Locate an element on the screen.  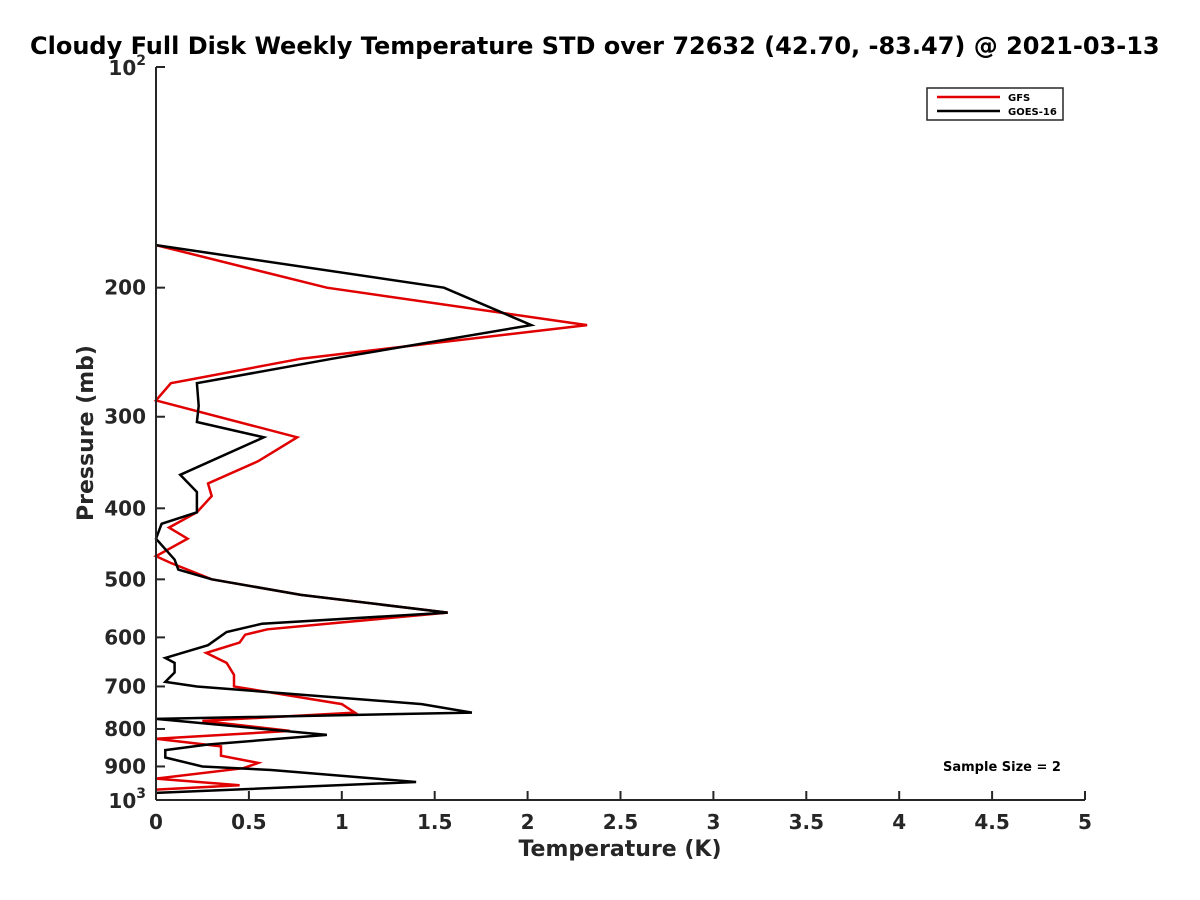
x-tick-label: 1 is located at coordinates (342, 822).